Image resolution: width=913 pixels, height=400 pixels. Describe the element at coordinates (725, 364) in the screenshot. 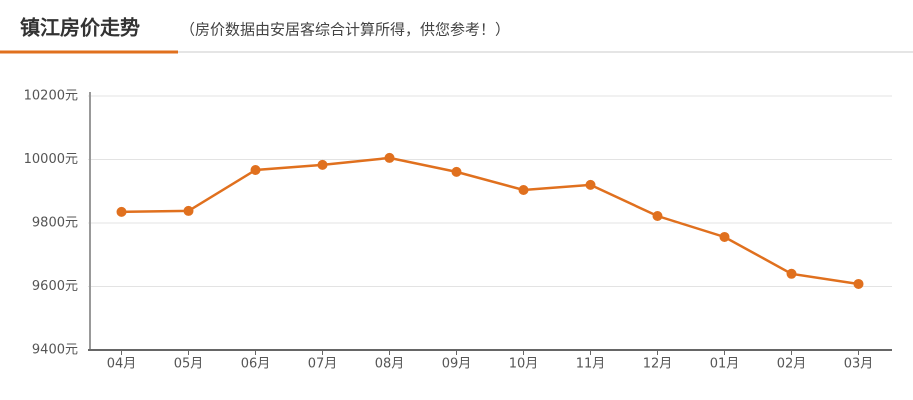

I see `x-tick-label: 01月` at that location.